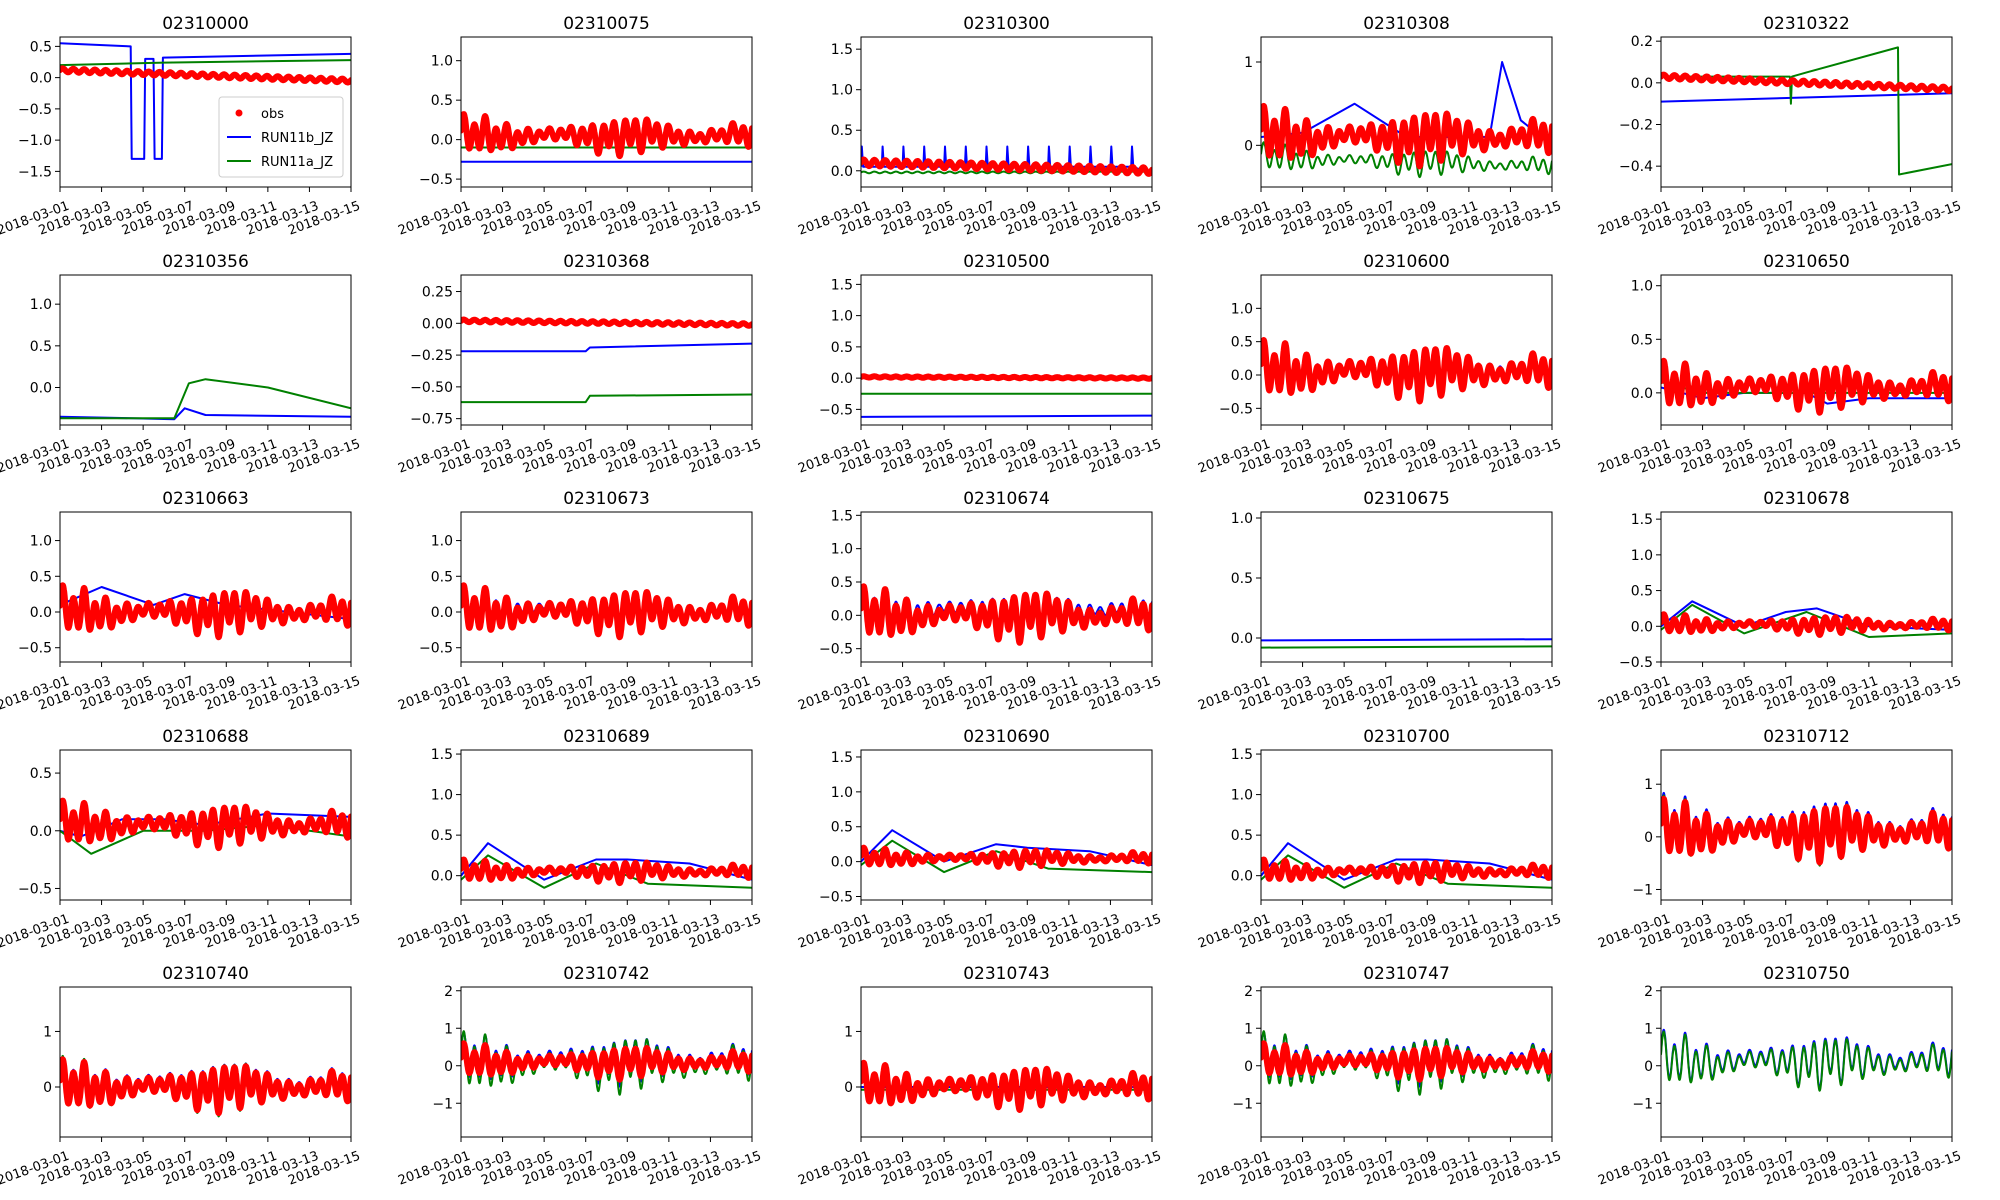 This screenshot has height=1200, width=2000. Describe the element at coordinates (606, 974) in the screenshot. I see `subplot-title: 02310742` at that location.